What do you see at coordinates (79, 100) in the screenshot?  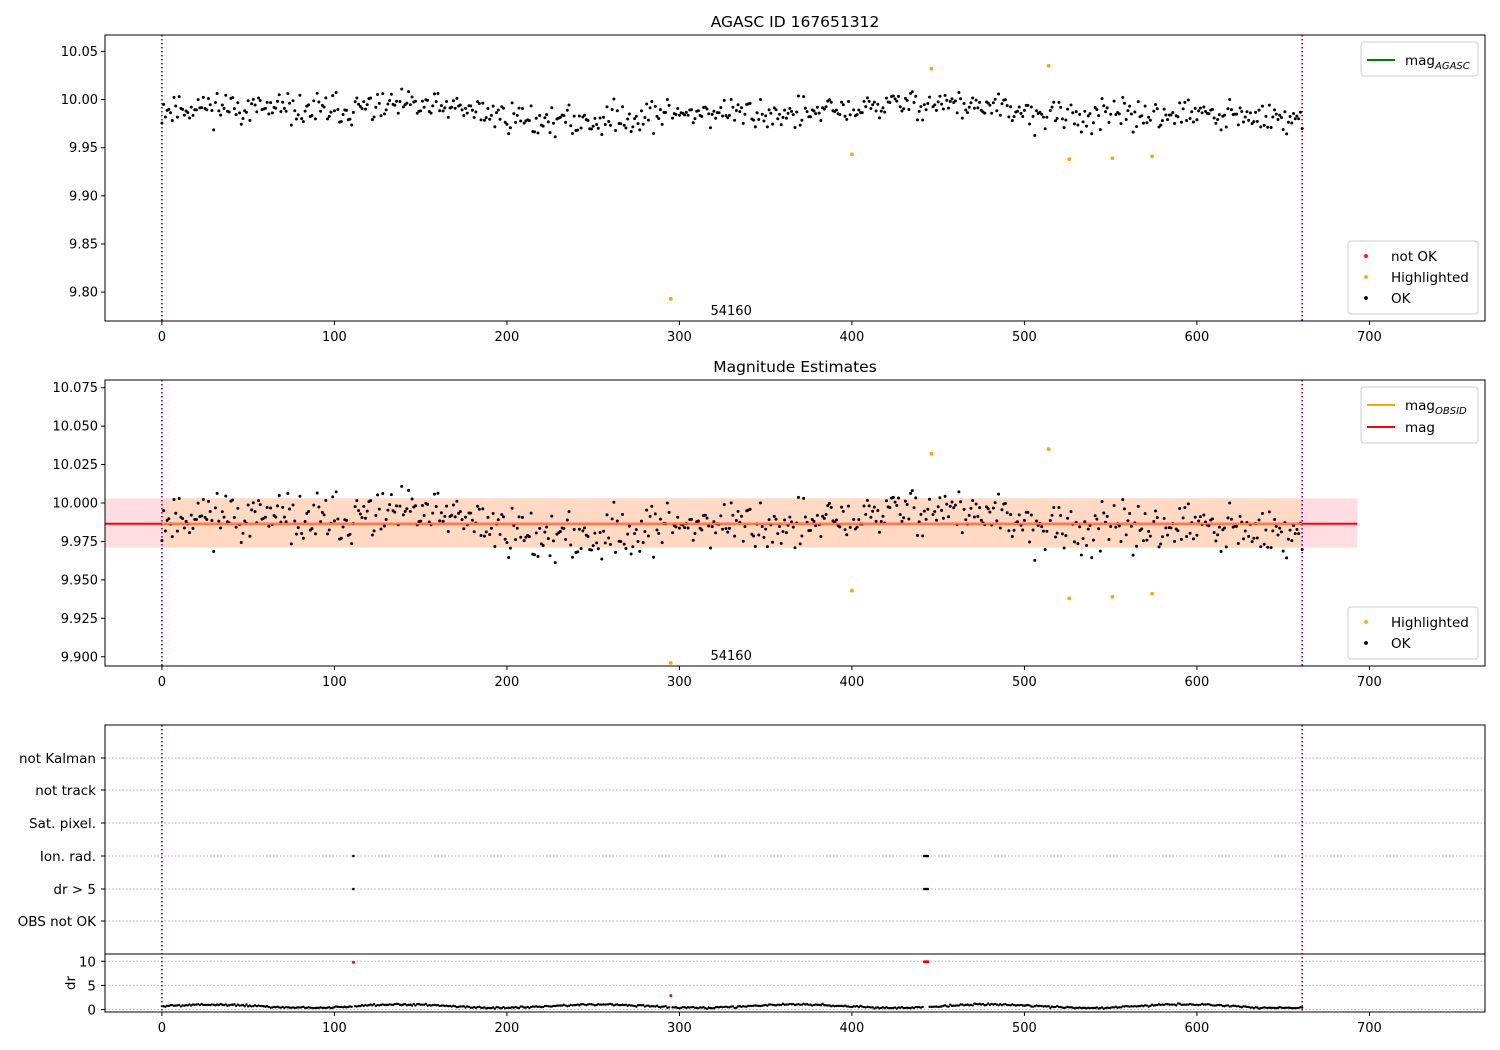 I see `y-tick-label: 10.00` at bounding box center [79, 100].